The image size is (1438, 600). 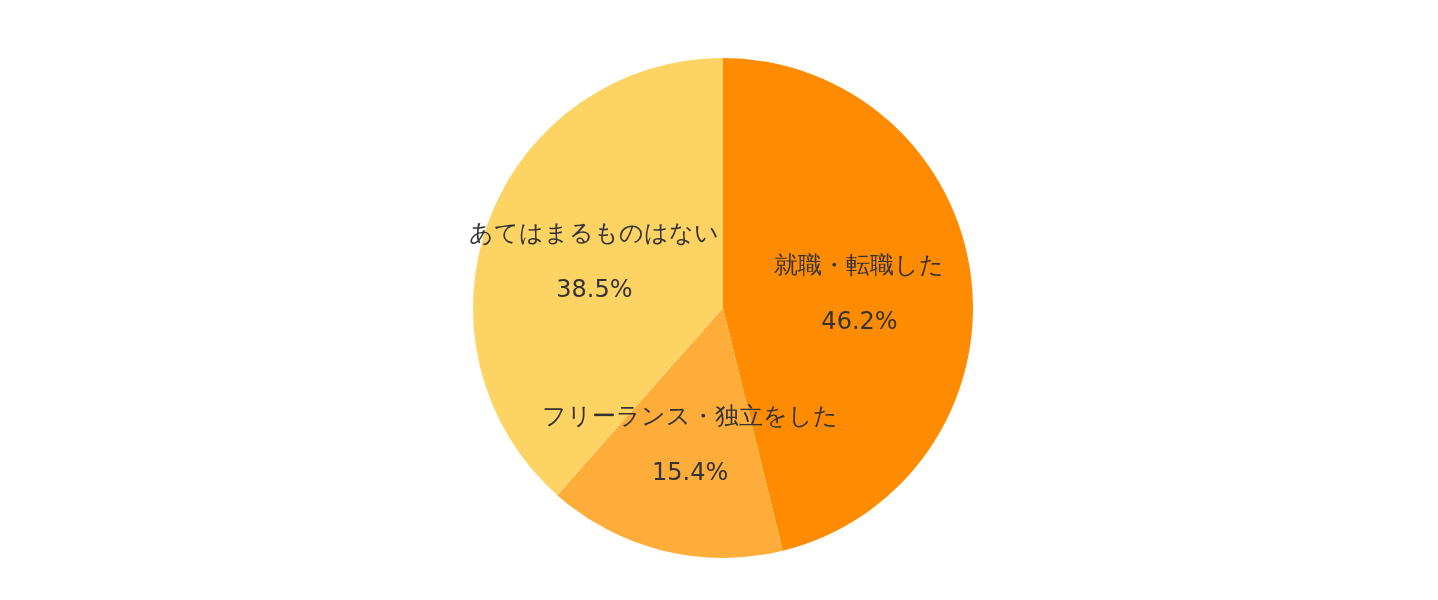 What do you see at coordinates (690, 415) in the screenshot?
I see `slice-label: フリーランス・独立をした` at bounding box center [690, 415].